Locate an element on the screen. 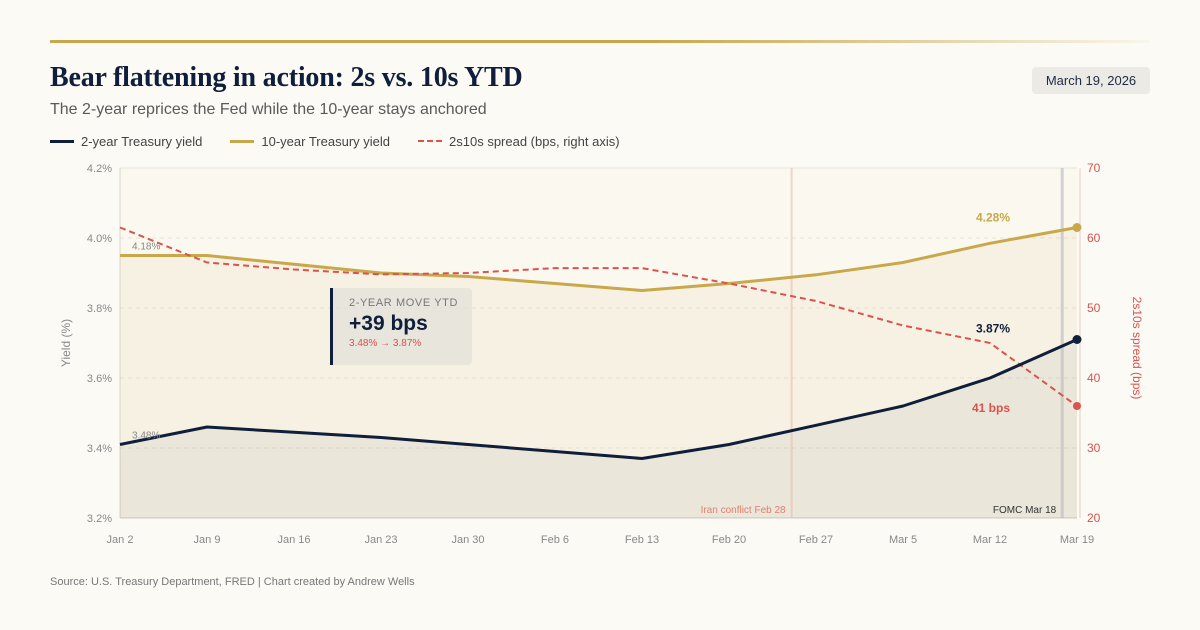 This screenshot has height=630, width=1200. legend-swatch-two-year is located at coordinates (62, 141).